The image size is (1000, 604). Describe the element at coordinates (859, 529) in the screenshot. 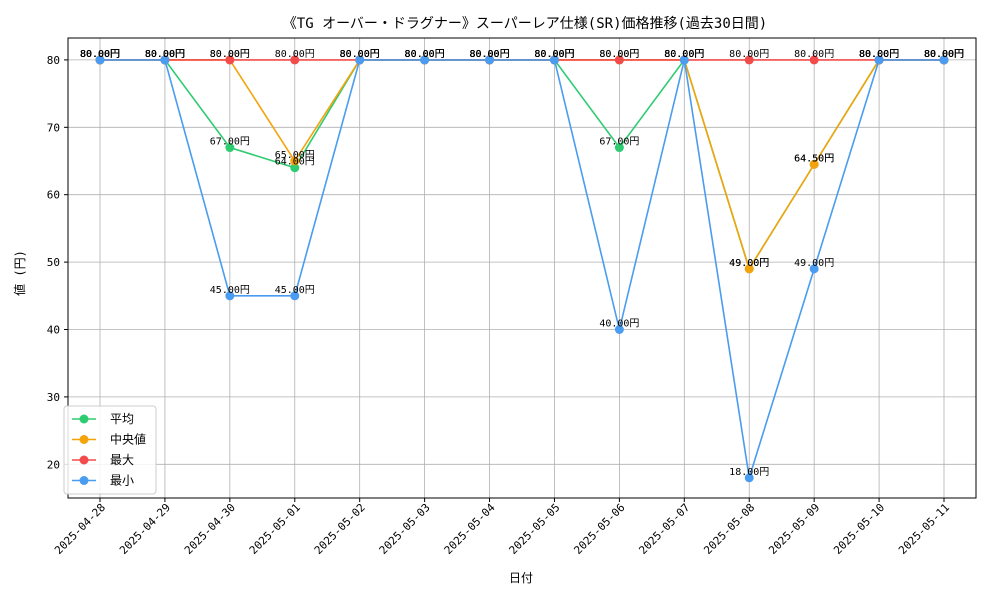

I see `x-tick-label: 2025-05-10` at that location.